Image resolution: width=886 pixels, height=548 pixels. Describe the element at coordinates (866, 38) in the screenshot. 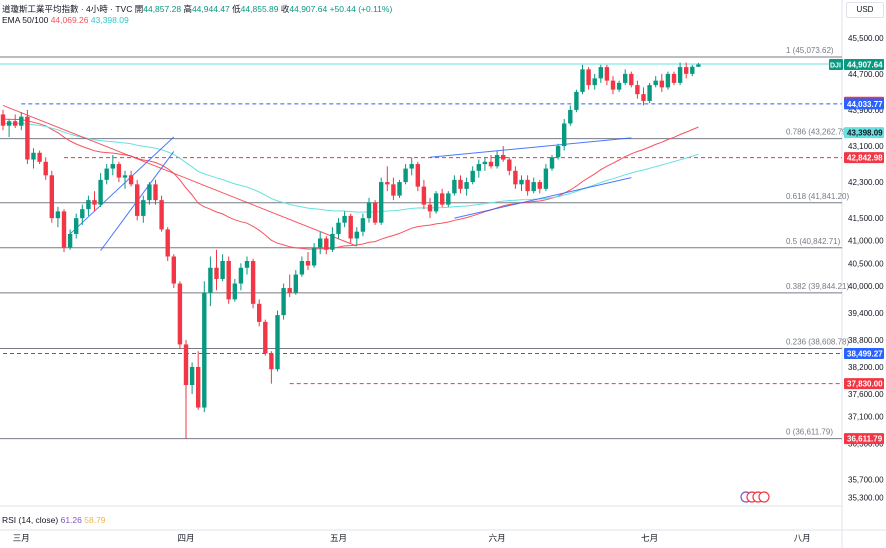

I see `price-tick-label: 45,500.00` at that location.